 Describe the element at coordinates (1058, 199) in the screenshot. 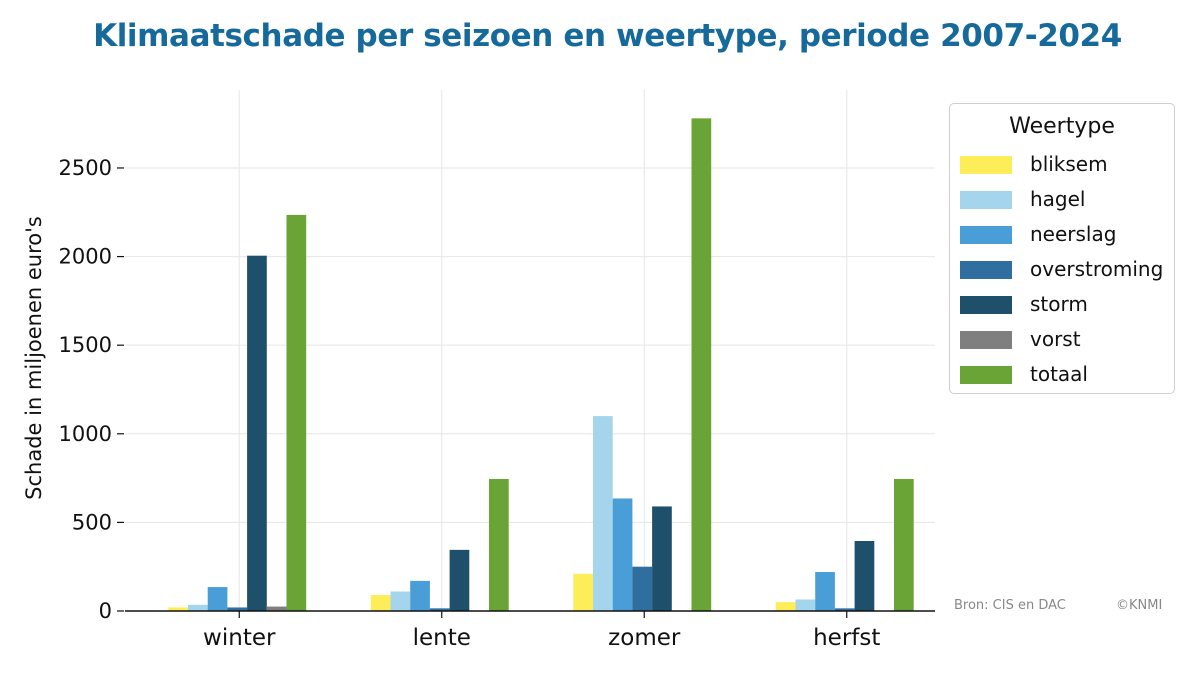

I see `legend-label: hagel` at that location.